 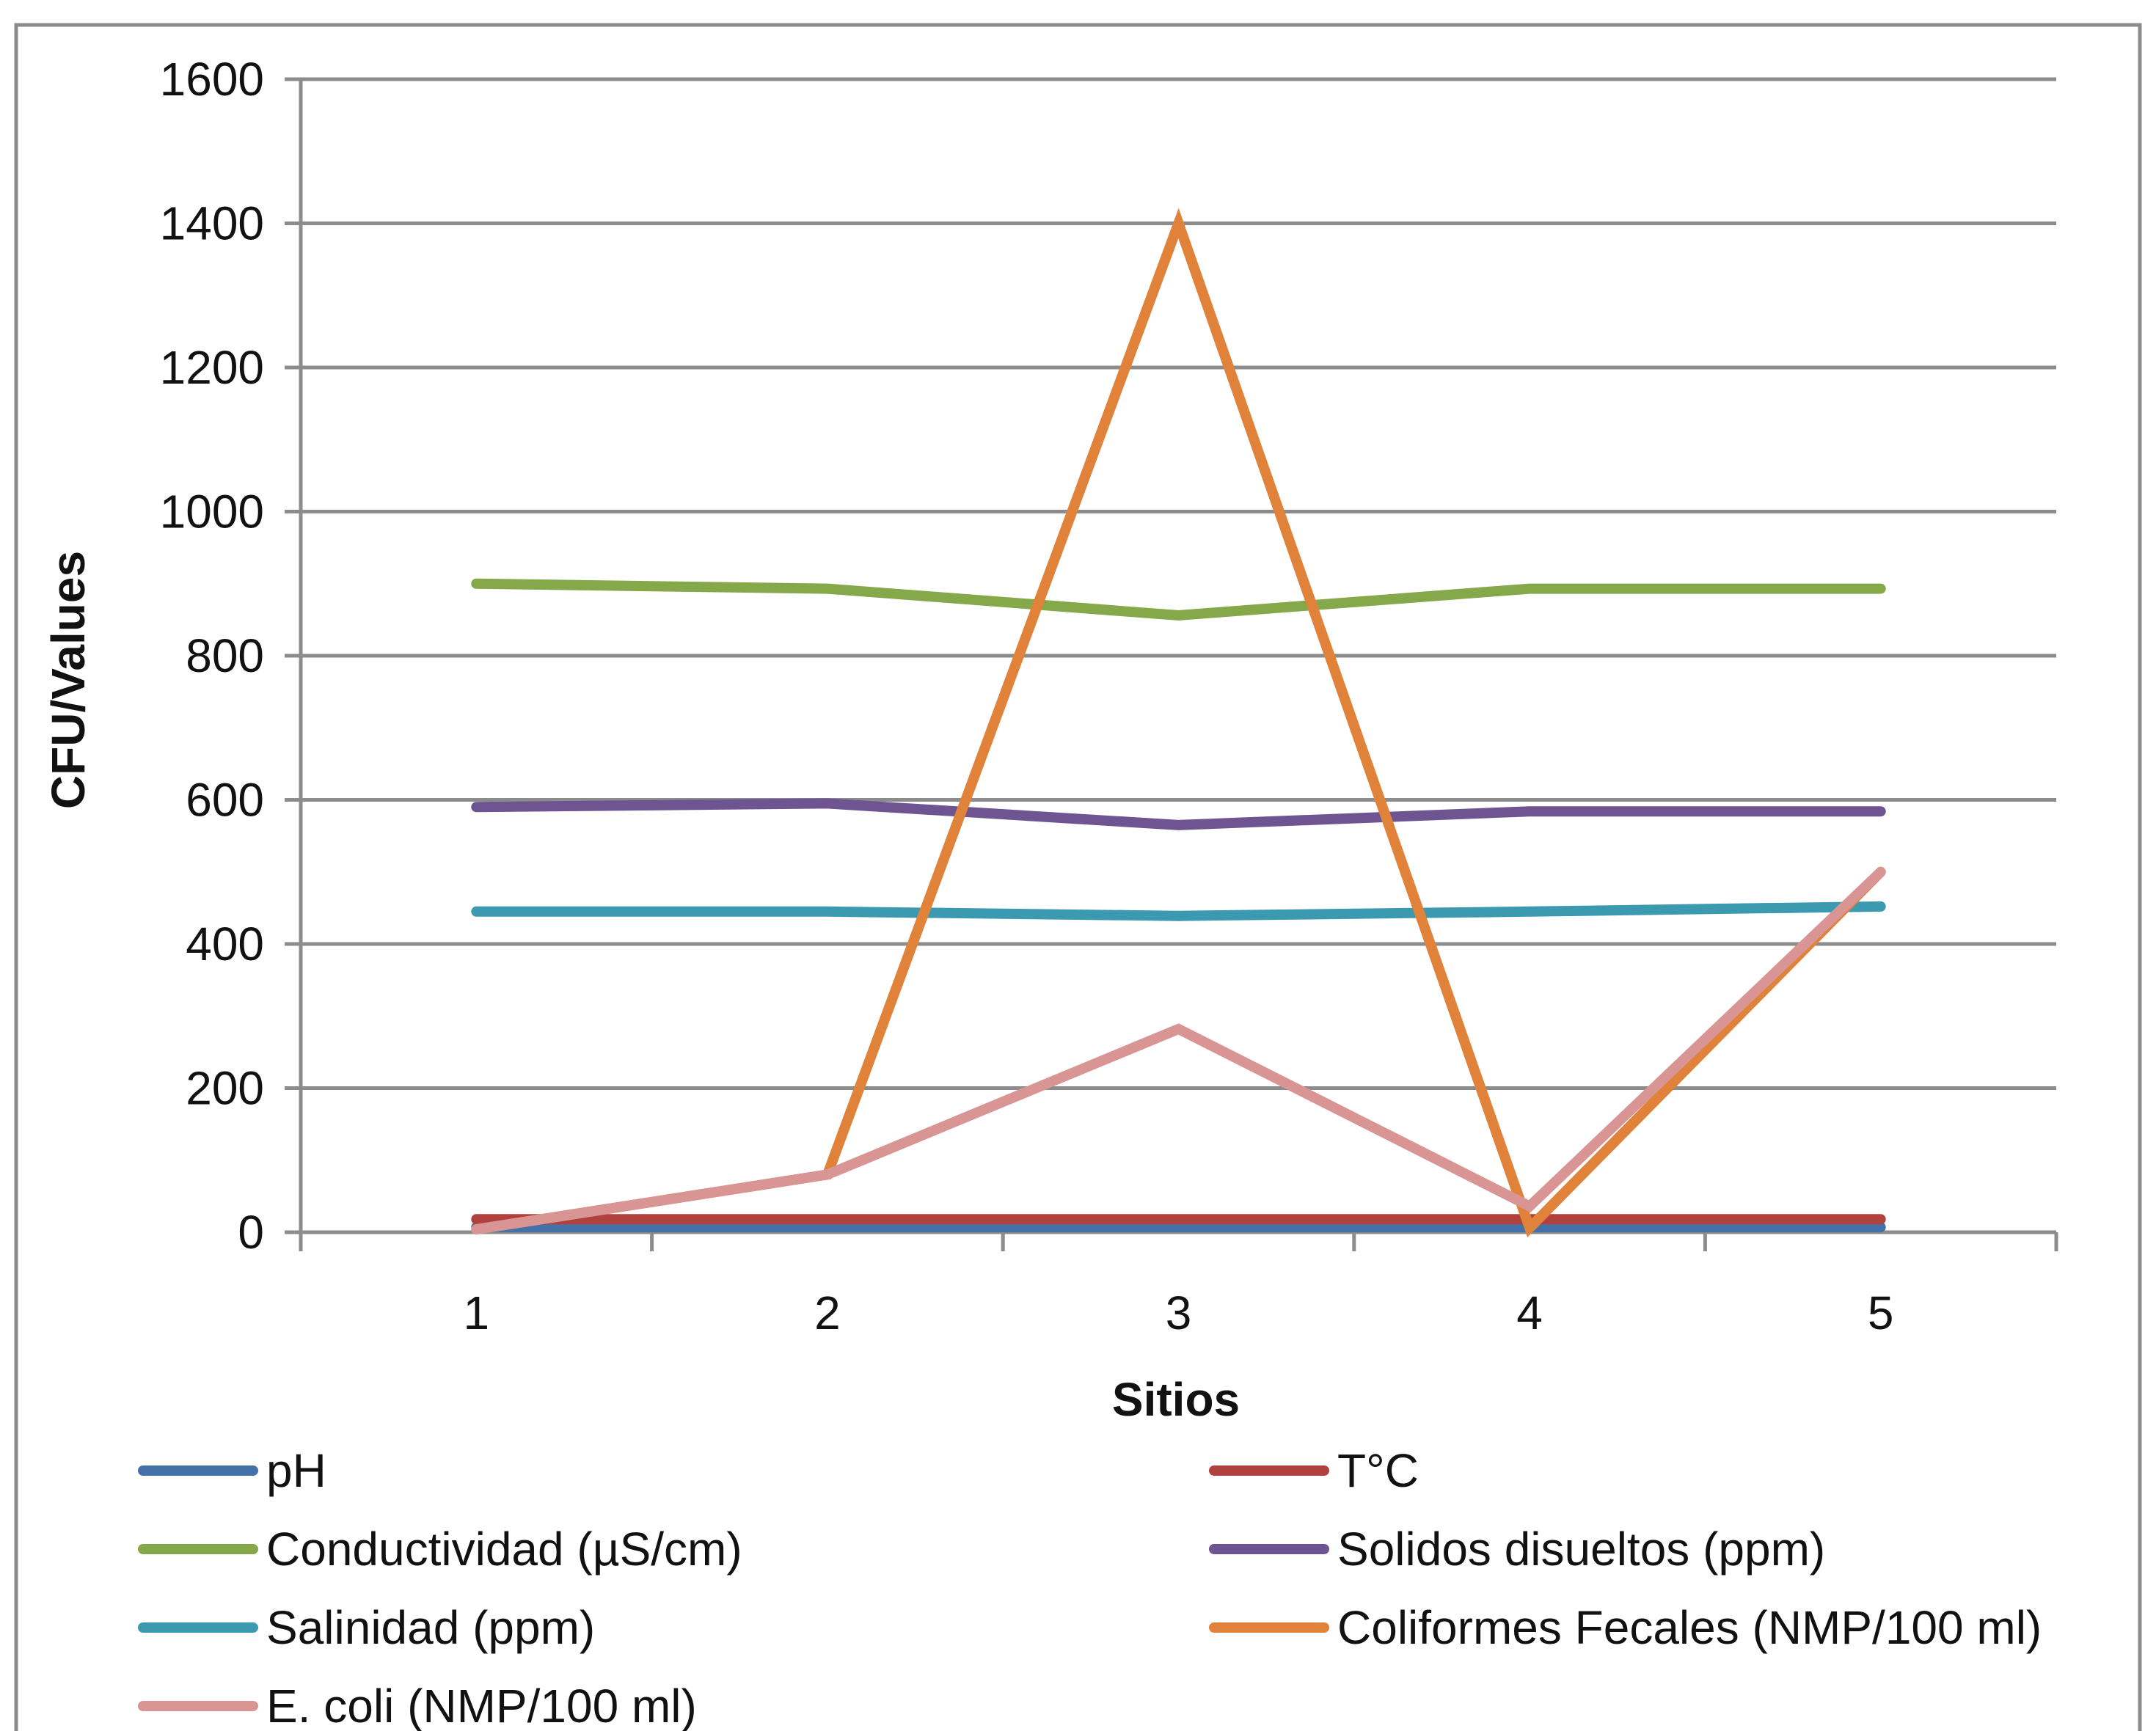 I want to click on legend-item: Conductividad (µS/cm), so click(x=440, y=1549).